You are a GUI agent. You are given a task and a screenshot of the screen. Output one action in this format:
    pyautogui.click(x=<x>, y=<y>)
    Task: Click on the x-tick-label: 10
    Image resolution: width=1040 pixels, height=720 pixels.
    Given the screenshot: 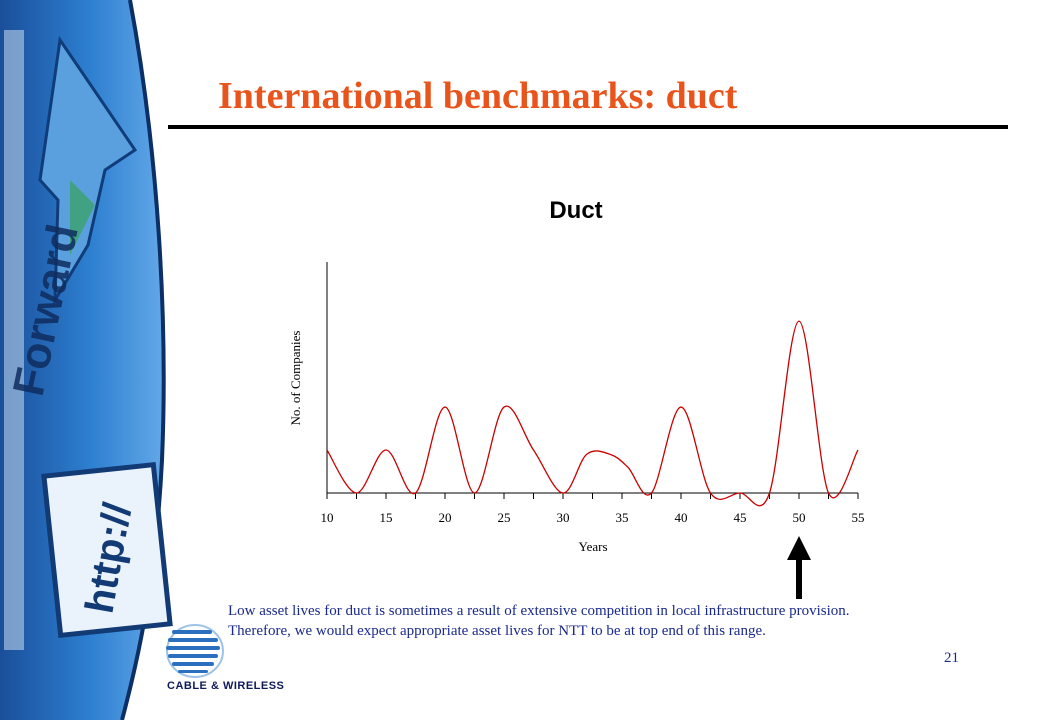 What is the action you would take?
    pyautogui.click(x=327, y=517)
    